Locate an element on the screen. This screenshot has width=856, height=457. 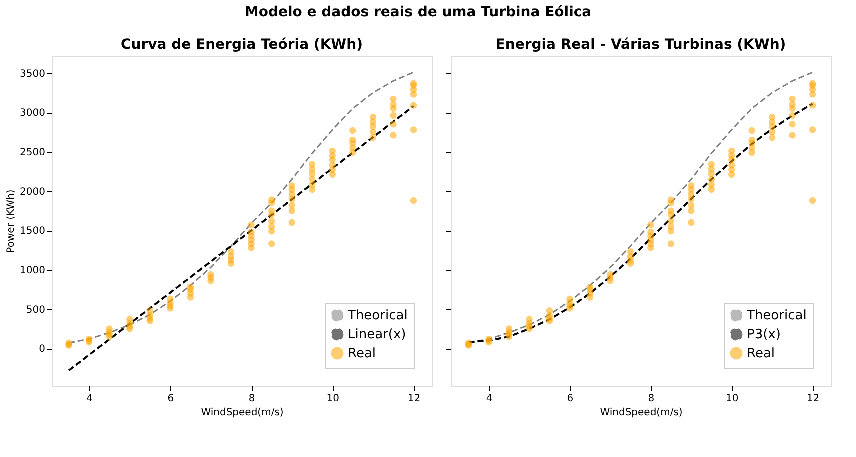
legend-label: Linear(x) is located at coordinates (377, 335).